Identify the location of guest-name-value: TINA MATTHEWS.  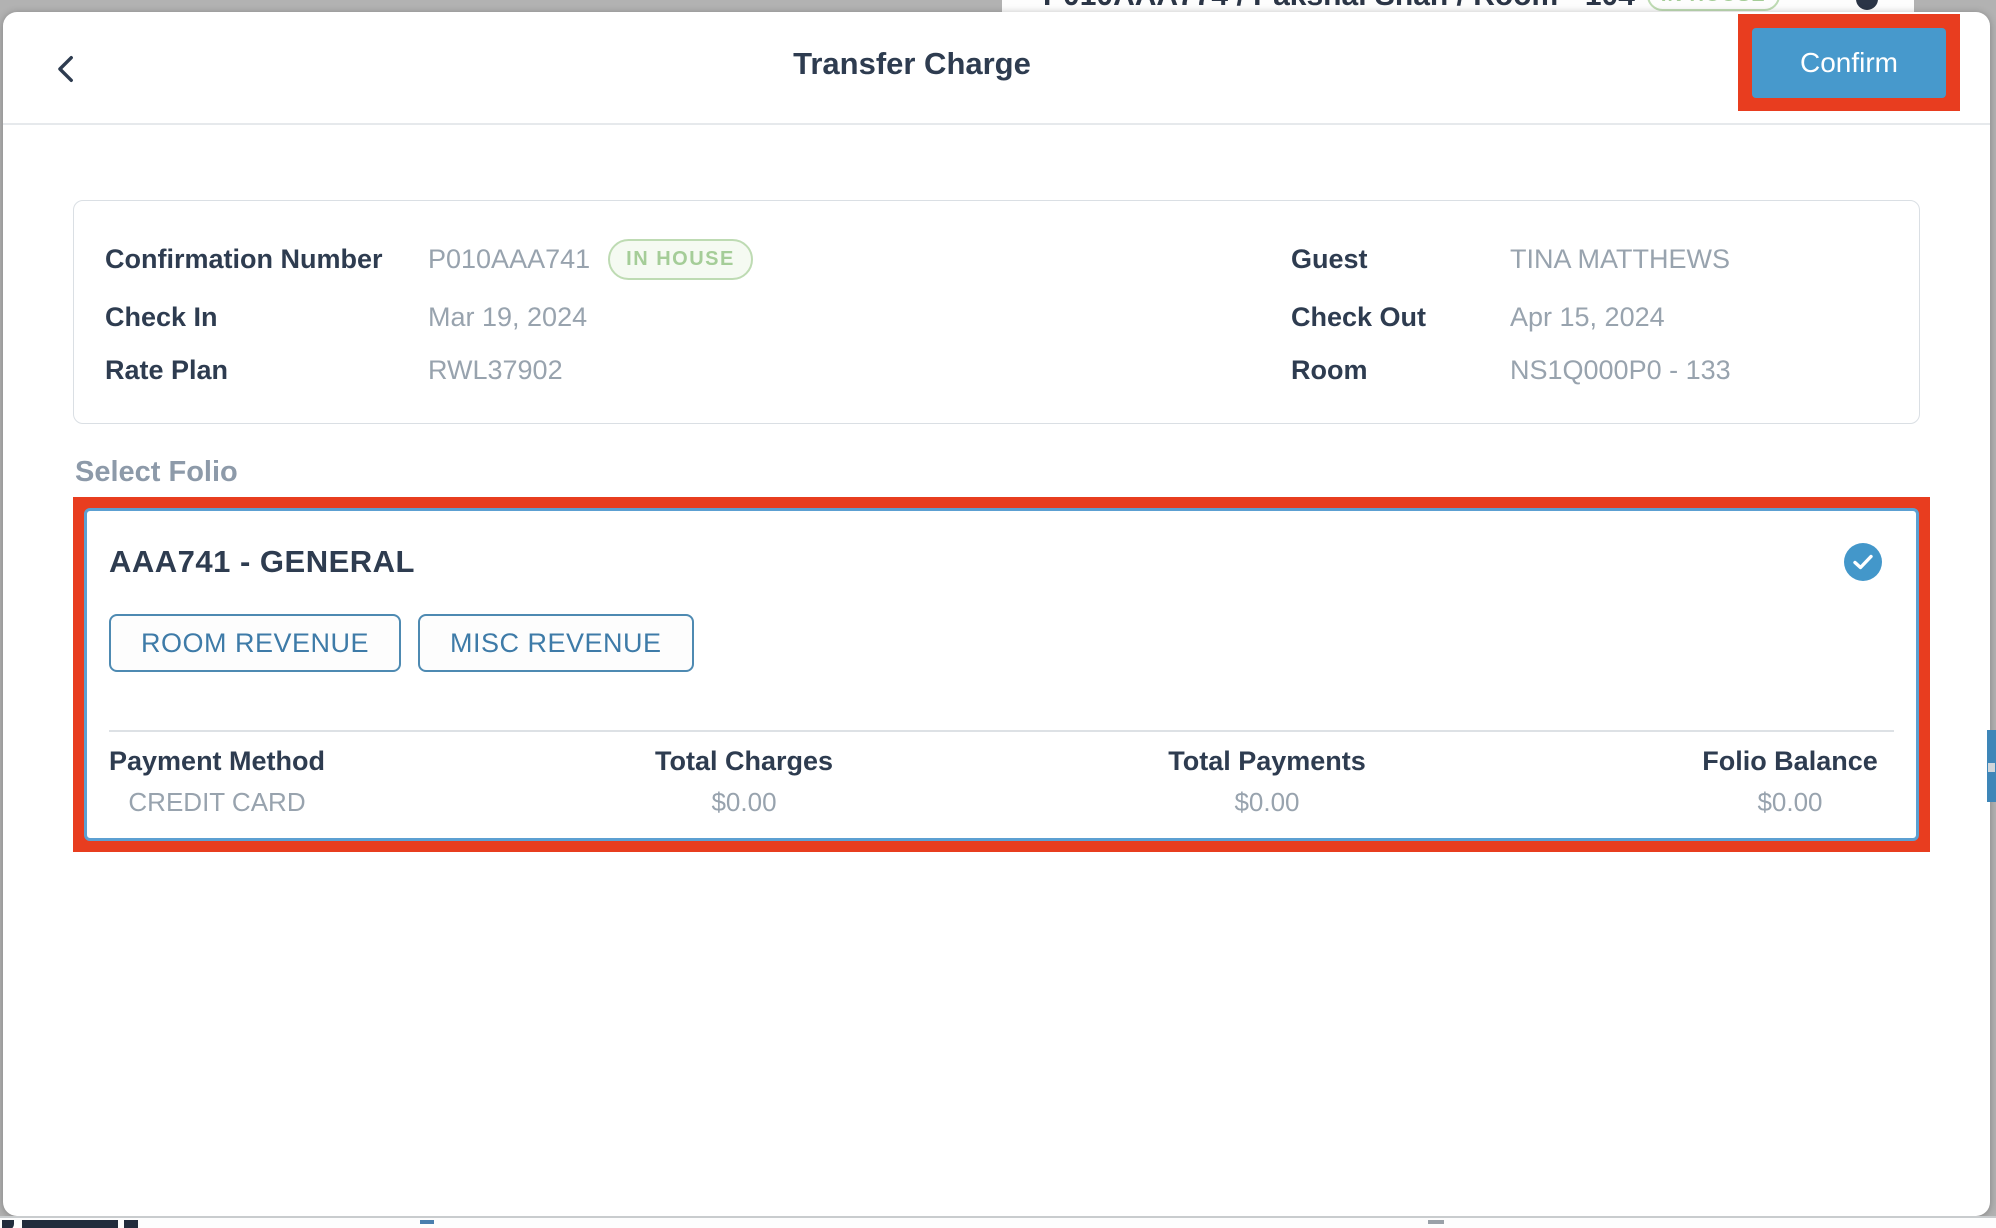
(1620, 258).